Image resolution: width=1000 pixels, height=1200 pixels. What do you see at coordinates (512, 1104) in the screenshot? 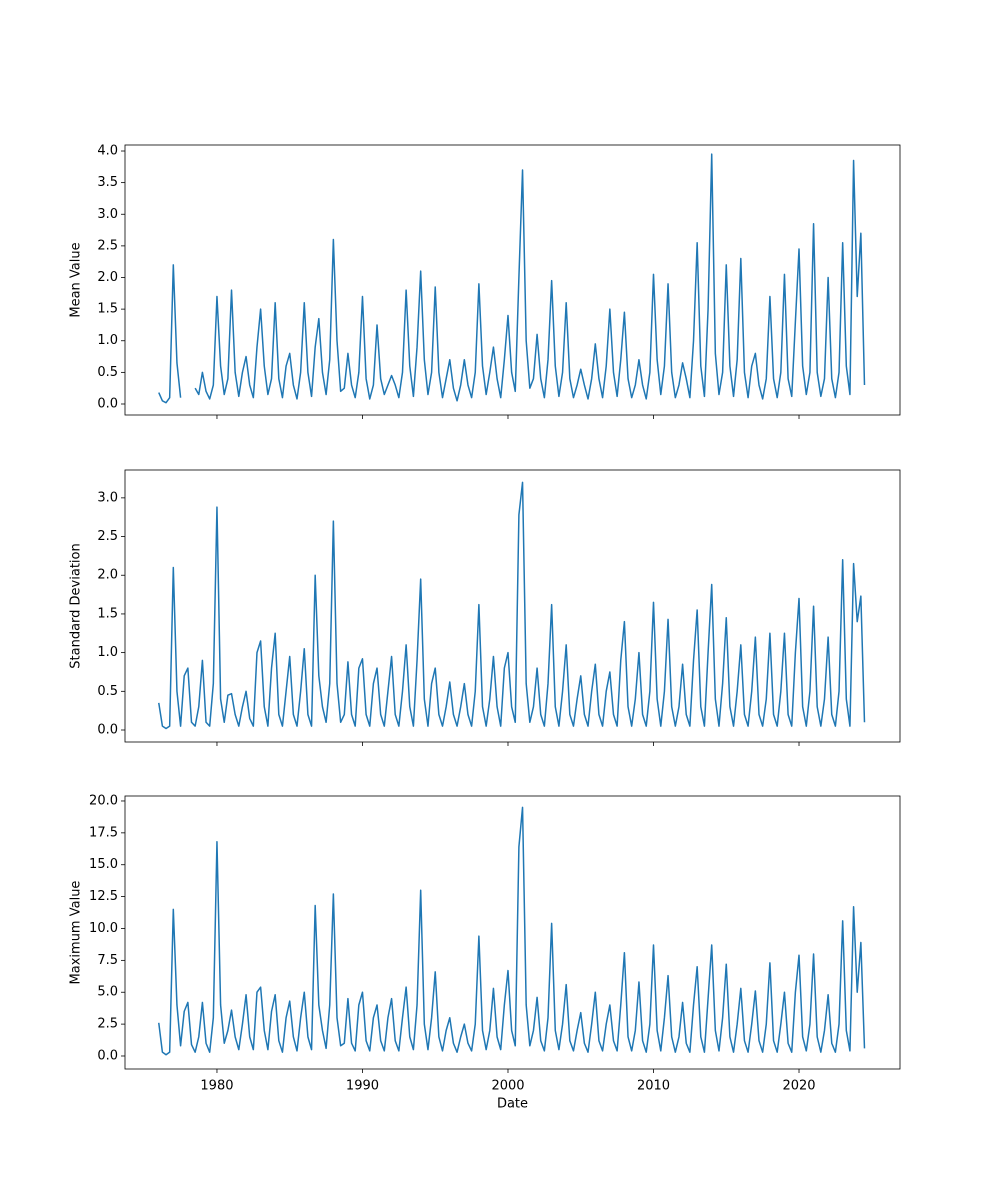
I see `x-axis-label: Date` at bounding box center [512, 1104].